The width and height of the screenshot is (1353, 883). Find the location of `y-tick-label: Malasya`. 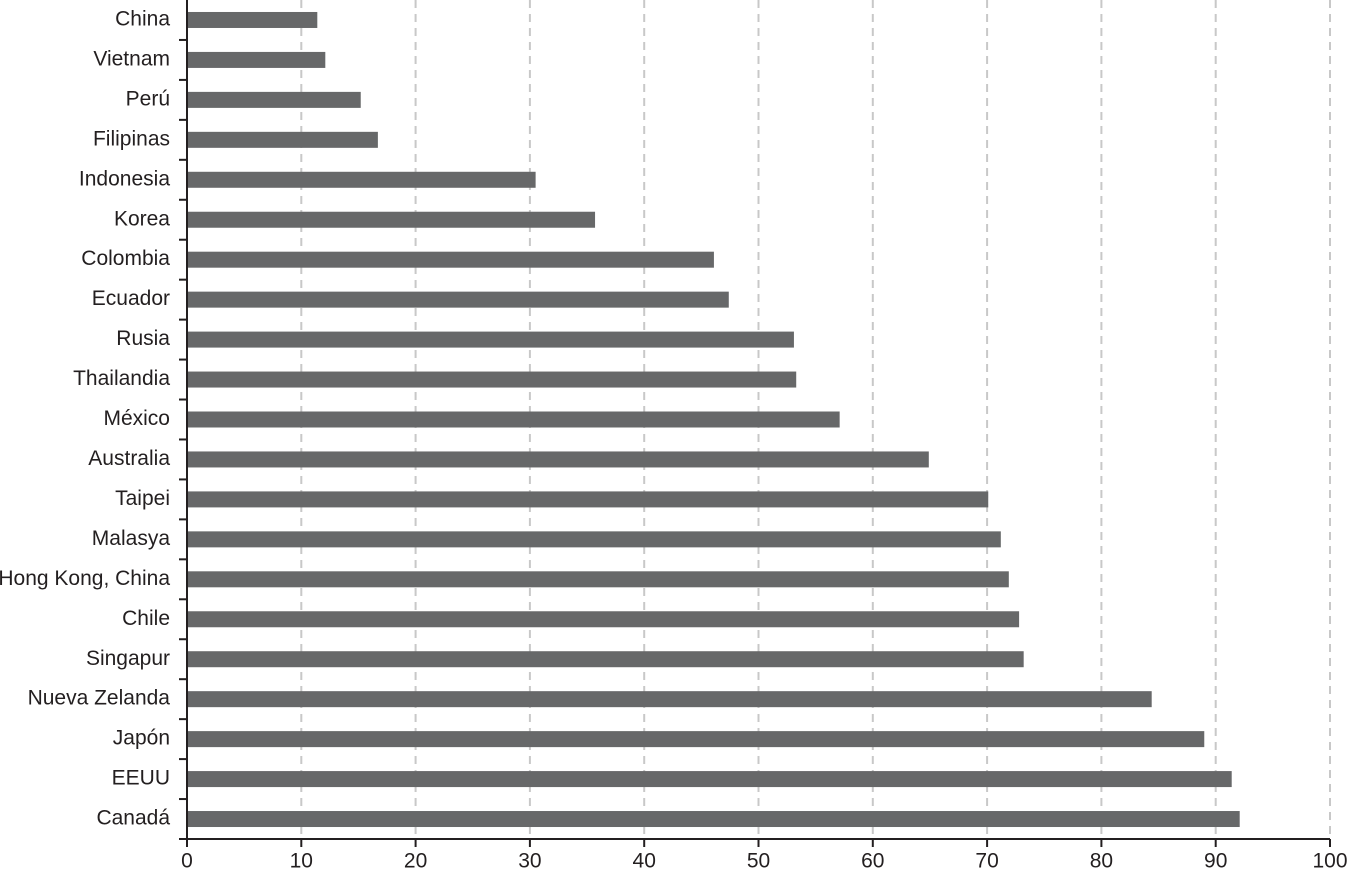

y-tick-label: Malasya is located at coordinates (131, 538).